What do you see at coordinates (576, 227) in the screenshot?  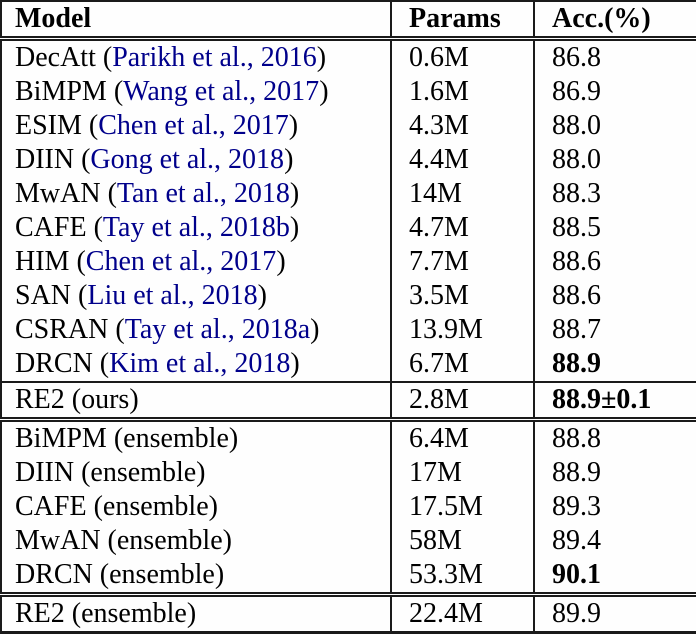 I see `accuracy-value: 88.5` at bounding box center [576, 227].